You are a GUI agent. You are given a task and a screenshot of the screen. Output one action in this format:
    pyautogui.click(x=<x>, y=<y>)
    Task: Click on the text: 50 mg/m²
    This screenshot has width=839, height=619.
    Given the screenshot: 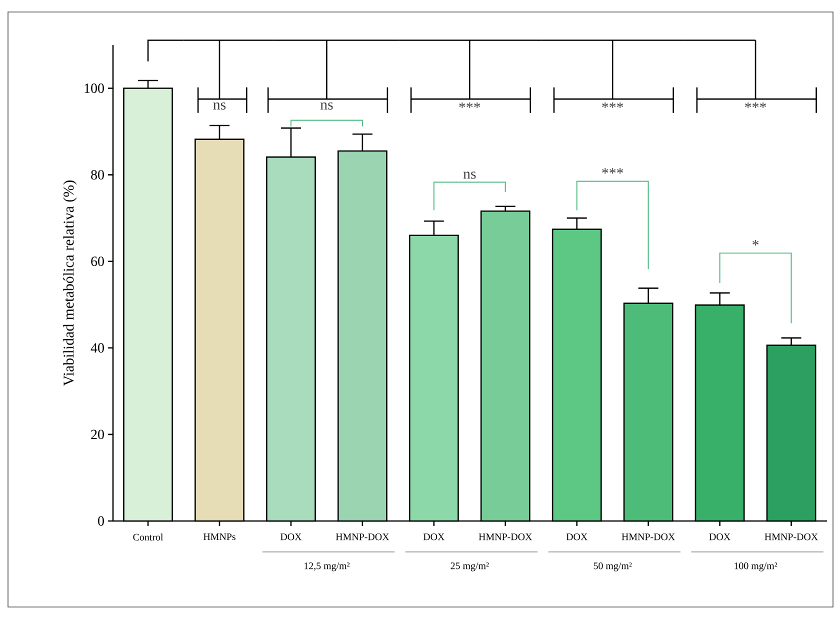 What is the action you would take?
    pyautogui.click(x=613, y=567)
    